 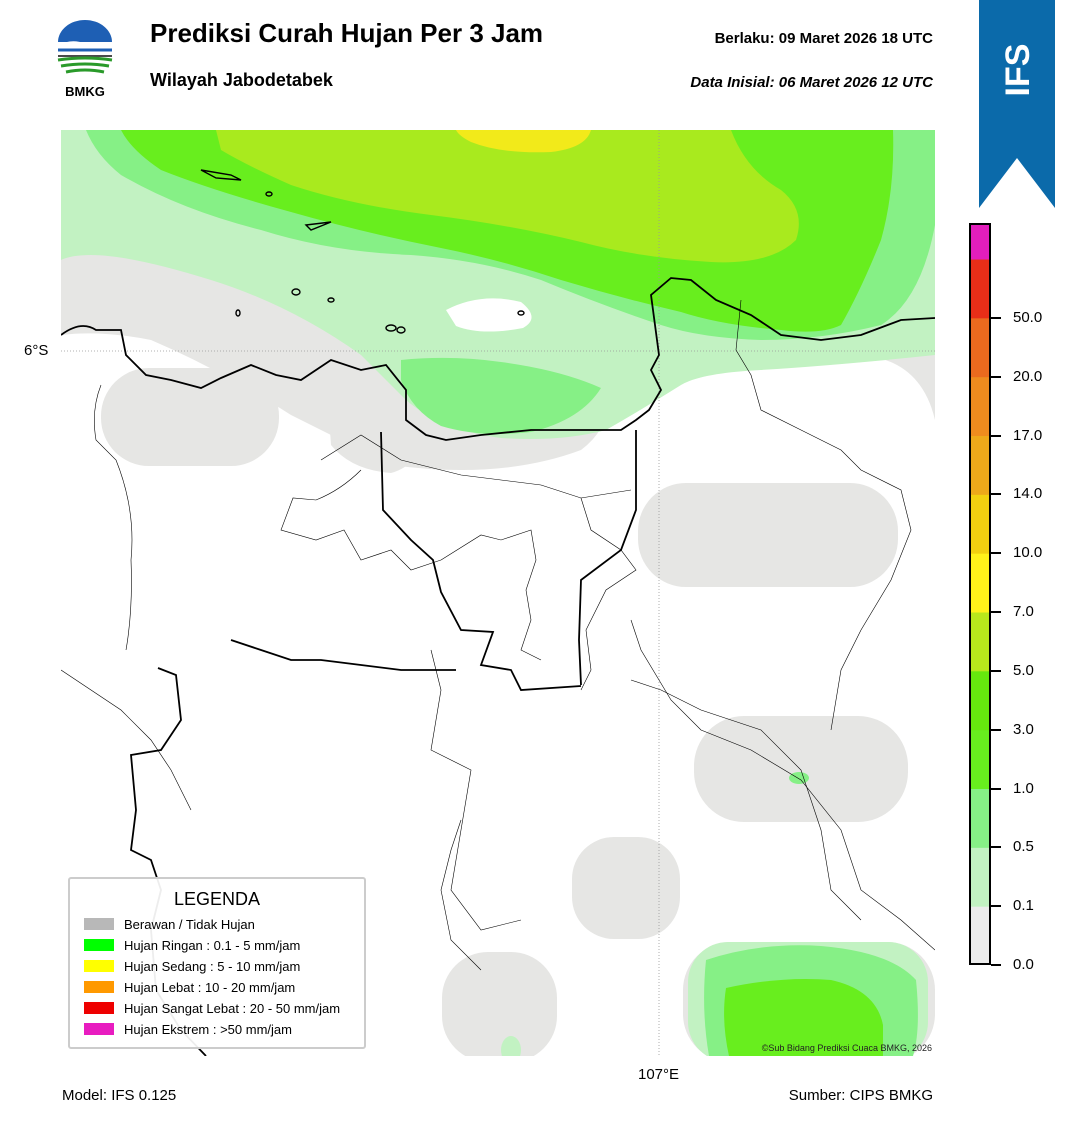 What do you see at coordinates (212, 945) in the screenshot?
I see `legend-label: Hujan Ringan : 0.1 - 5 mm/jam` at bounding box center [212, 945].